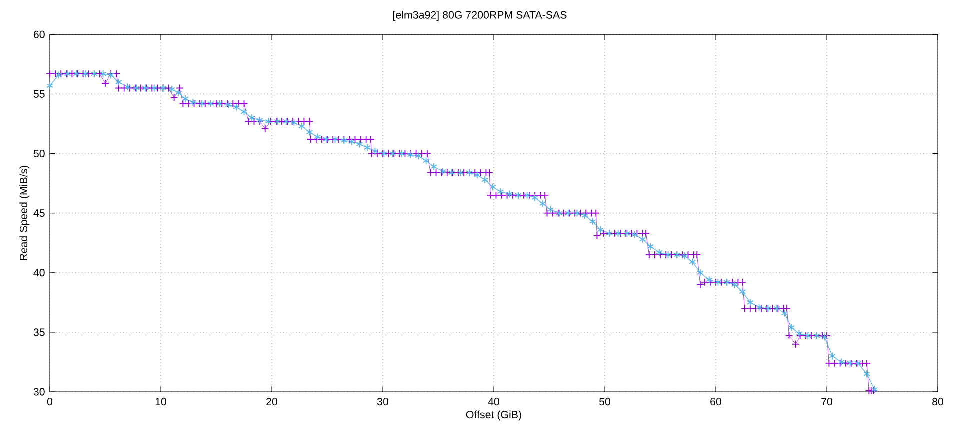 Image resolution: width=960 pixels, height=432 pixels. What do you see at coordinates (494, 402) in the screenshot?
I see `x-tick-label: 40` at bounding box center [494, 402].